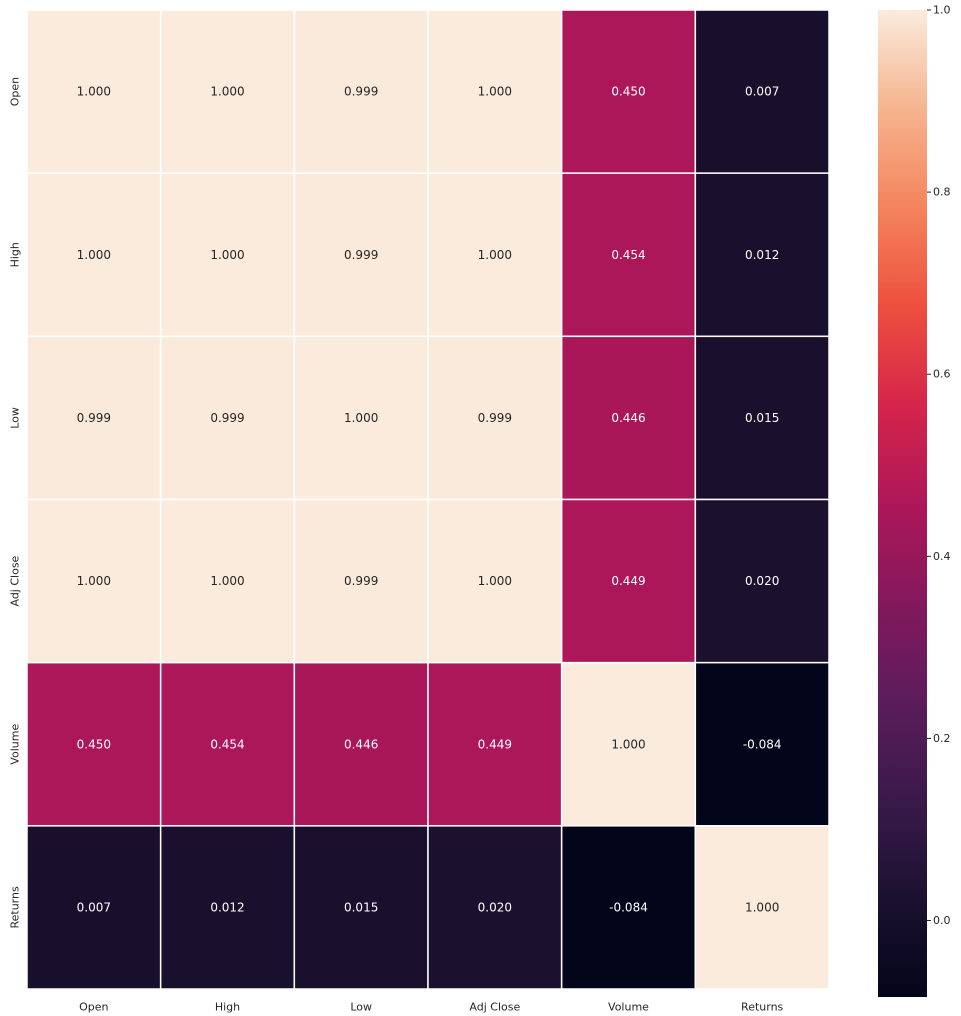 Image resolution: width=961 pixels, height=1016 pixels. What do you see at coordinates (93, 1007) in the screenshot?
I see `x-tick-label: Open` at bounding box center [93, 1007].